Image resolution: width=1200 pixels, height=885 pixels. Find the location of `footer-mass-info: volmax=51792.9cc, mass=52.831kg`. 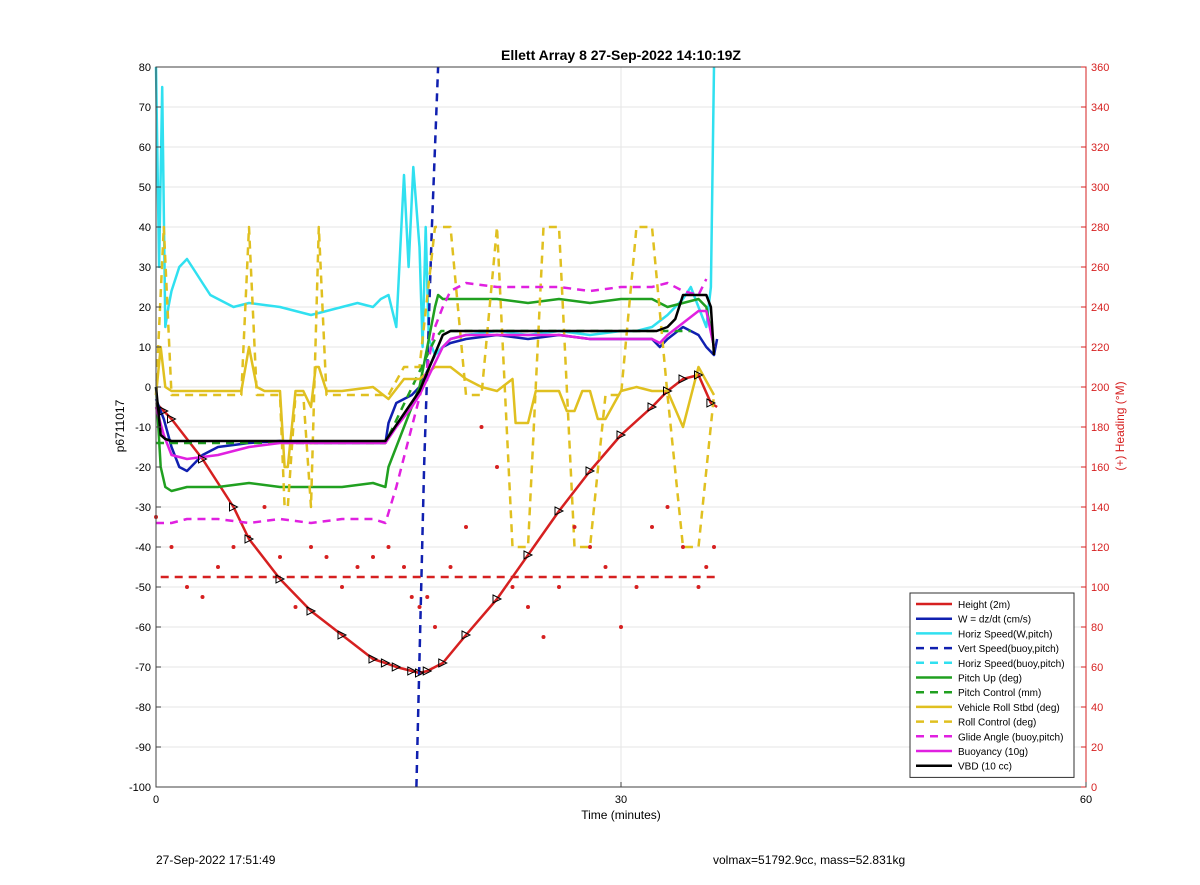

footer-mass-info: volmax=51792.9cc, mass=52.831kg is located at coordinates (809, 860).